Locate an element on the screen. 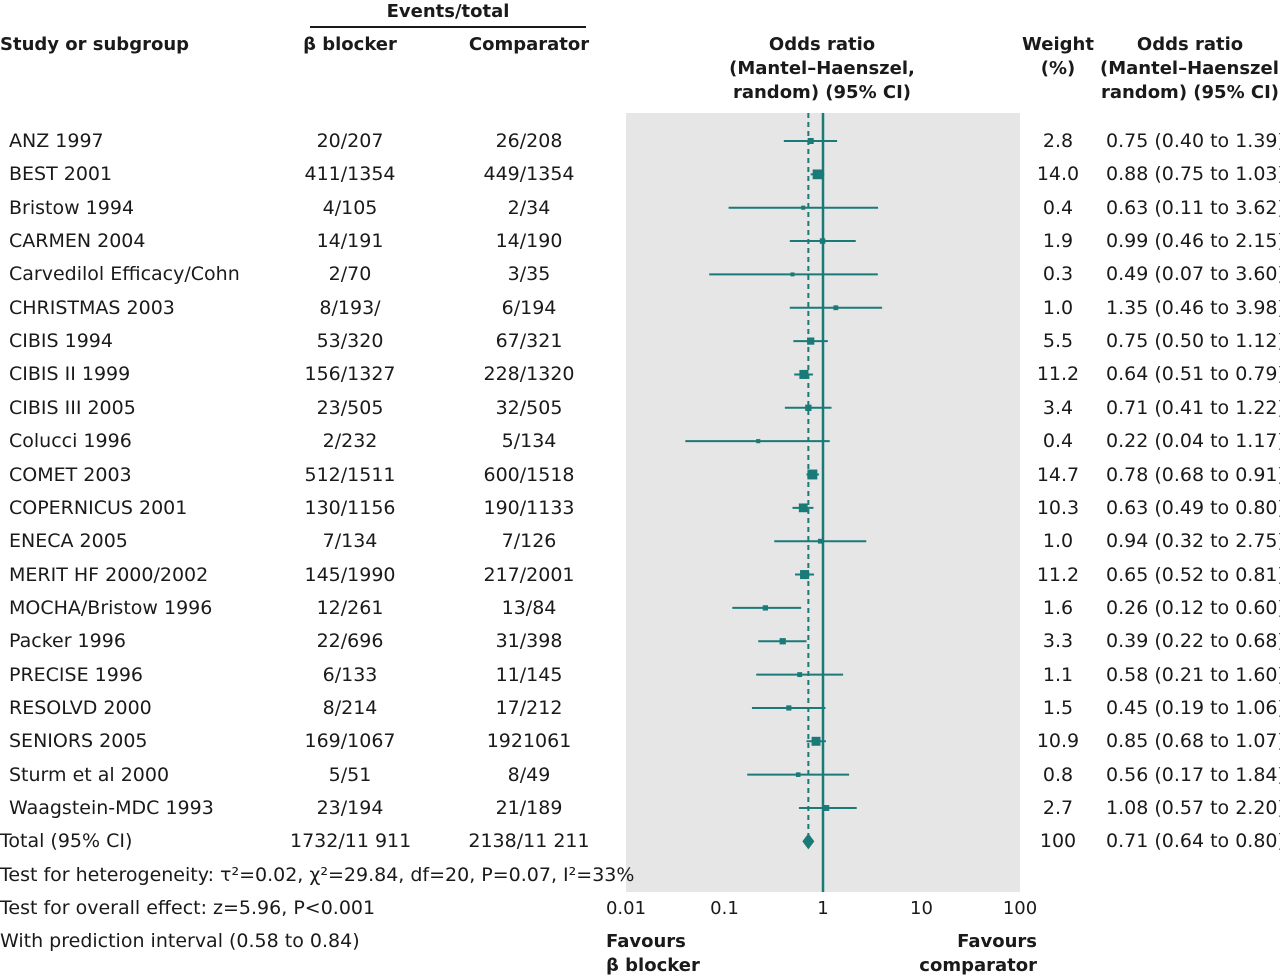 The width and height of the screenshot is (1280, 978). events-header-rule is located at coordinates (448, 27).